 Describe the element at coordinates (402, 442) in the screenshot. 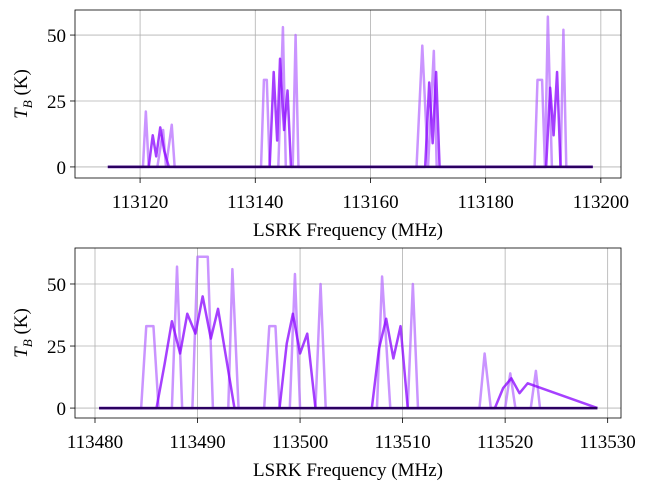

I see `x-tick-label: 113510` at that location.